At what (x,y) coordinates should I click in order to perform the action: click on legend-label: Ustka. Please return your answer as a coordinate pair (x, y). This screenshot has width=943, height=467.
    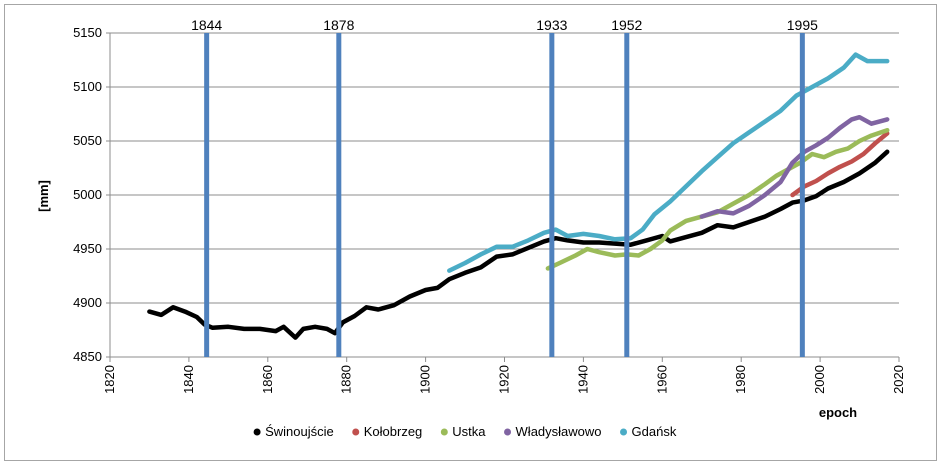
    Looking at the image, I should click on (469, 431).